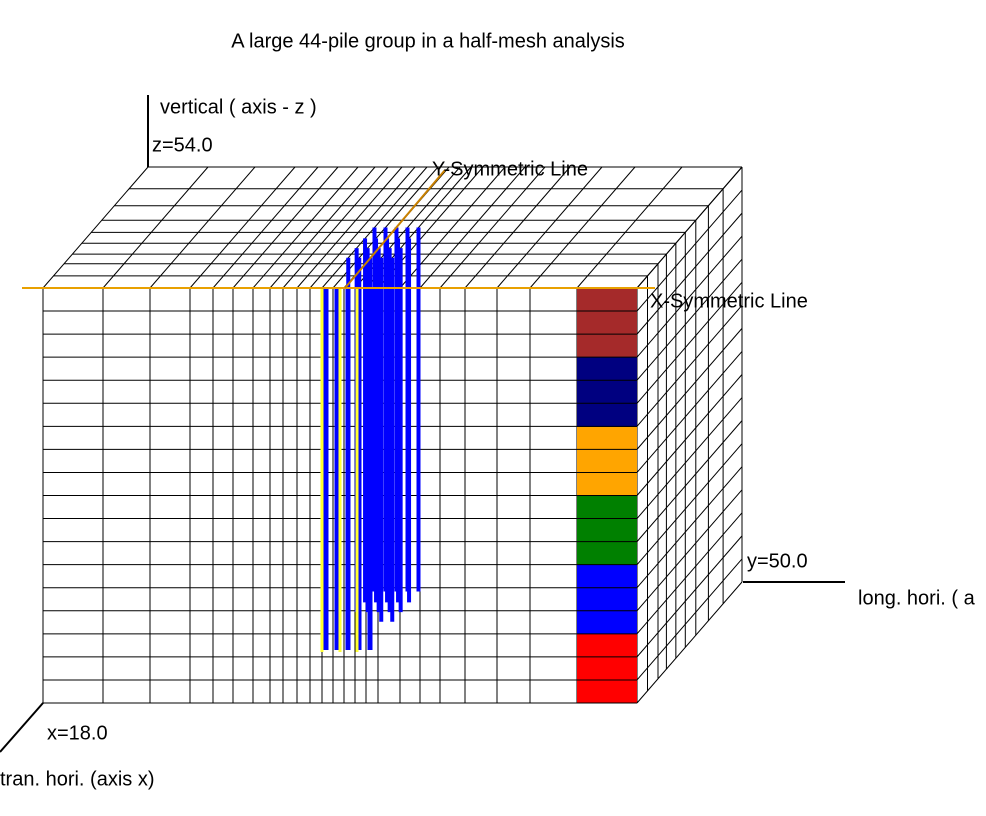  What do you see at coordinates (370, 439) in the screenshot?
I see `piles` at bounding box center [370, 439].